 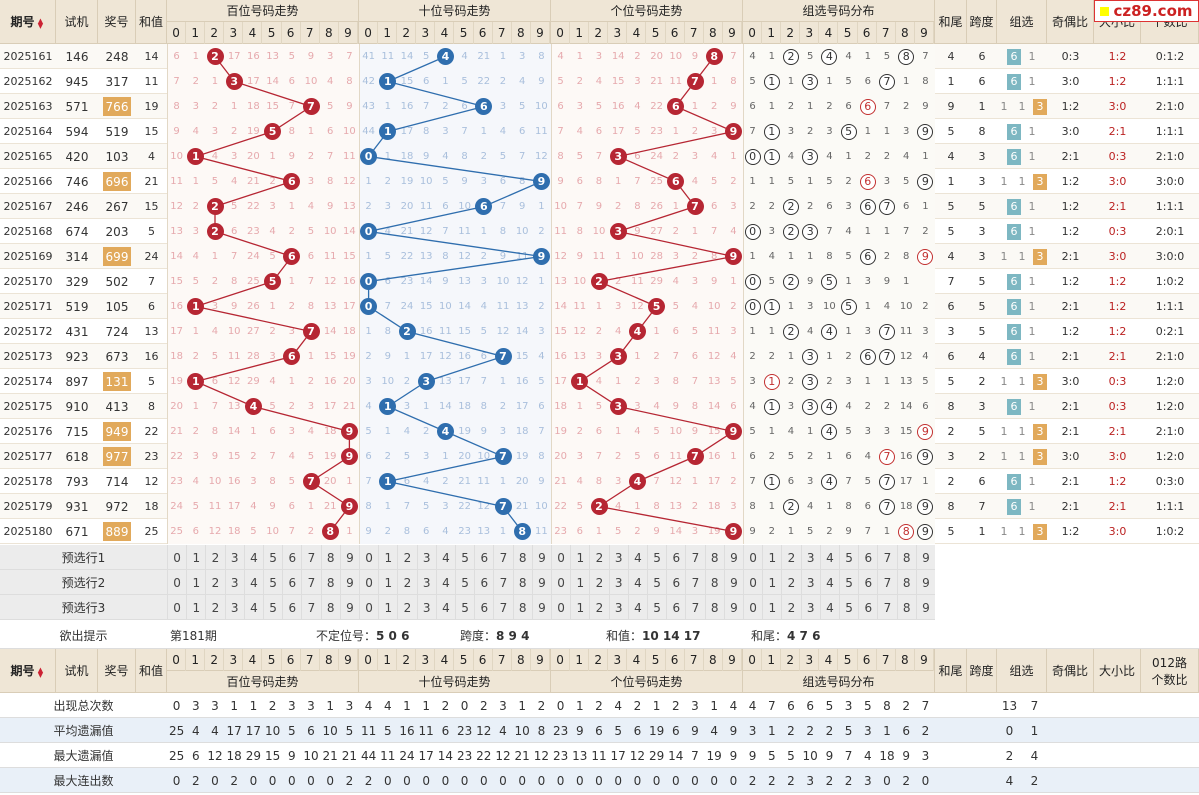 I want to click on header-period: 期号 ▲▼, so click(x=28, y=22).